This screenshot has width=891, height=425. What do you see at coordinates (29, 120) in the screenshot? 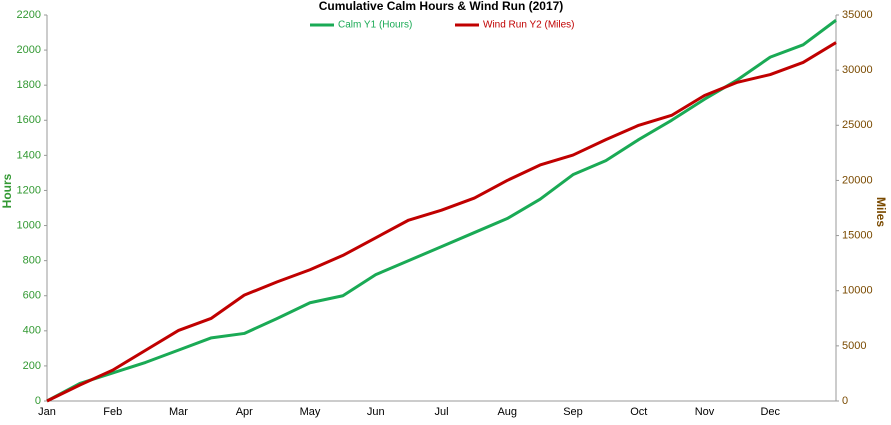
I see `y-tick-label: 1600` at bounding box center [29, 120].